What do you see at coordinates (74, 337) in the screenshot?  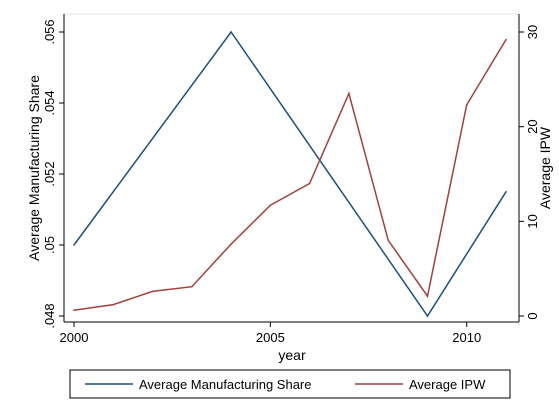 I see `x-tick-label: 2000` at bounding box center [74, 337].